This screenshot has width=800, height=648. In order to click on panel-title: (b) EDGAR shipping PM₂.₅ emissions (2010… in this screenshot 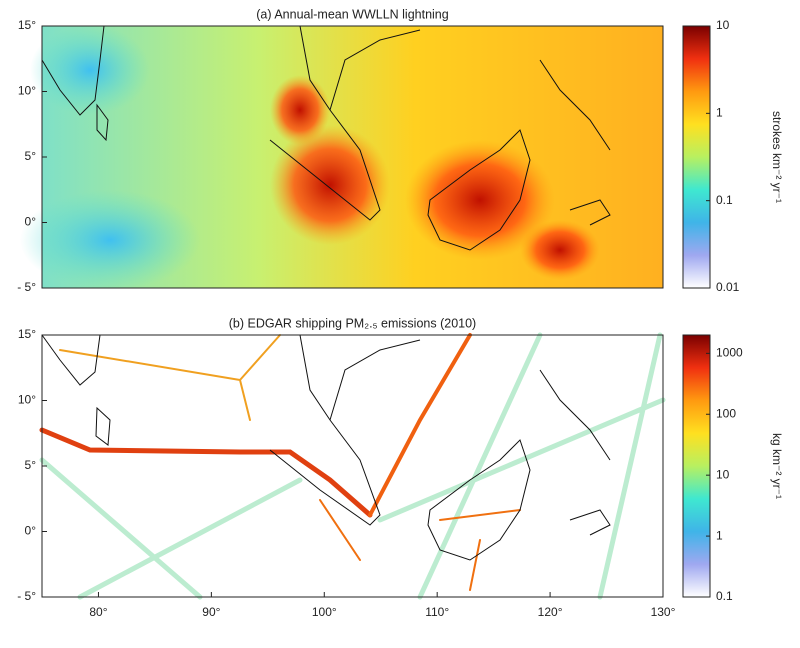, I will do `click(352, 323)`.